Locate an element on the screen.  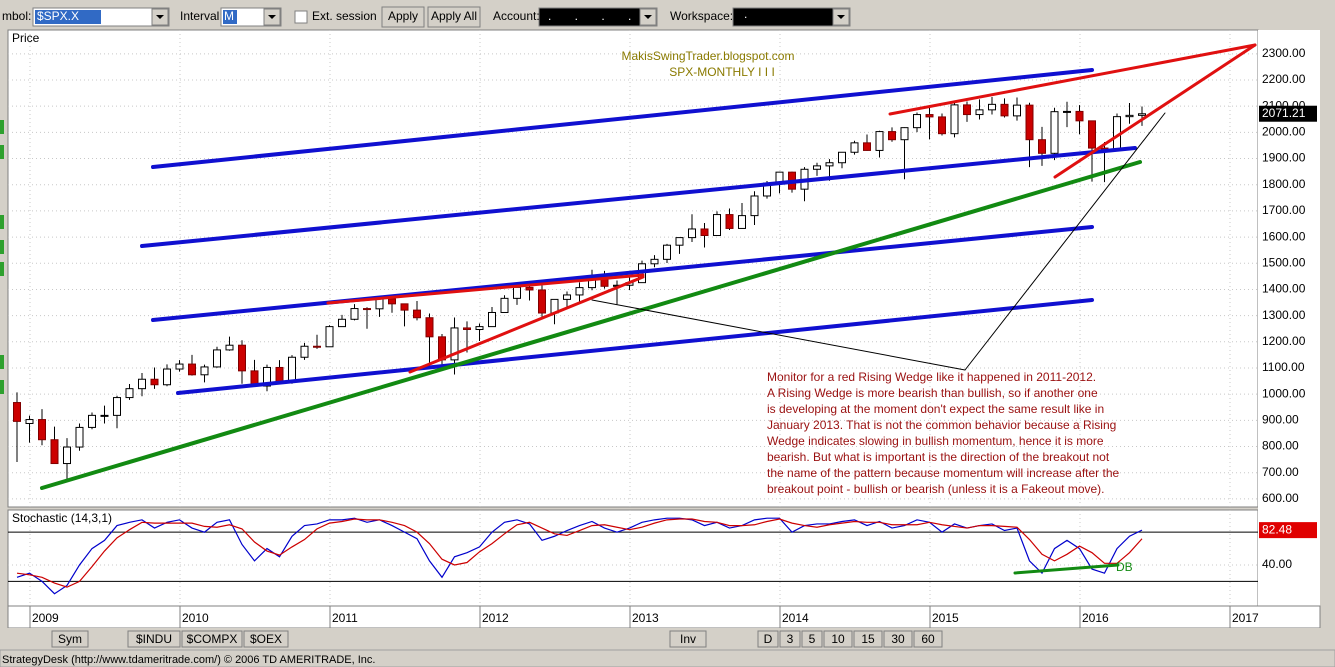
tab-label: D is located at coordinates (768, 639).